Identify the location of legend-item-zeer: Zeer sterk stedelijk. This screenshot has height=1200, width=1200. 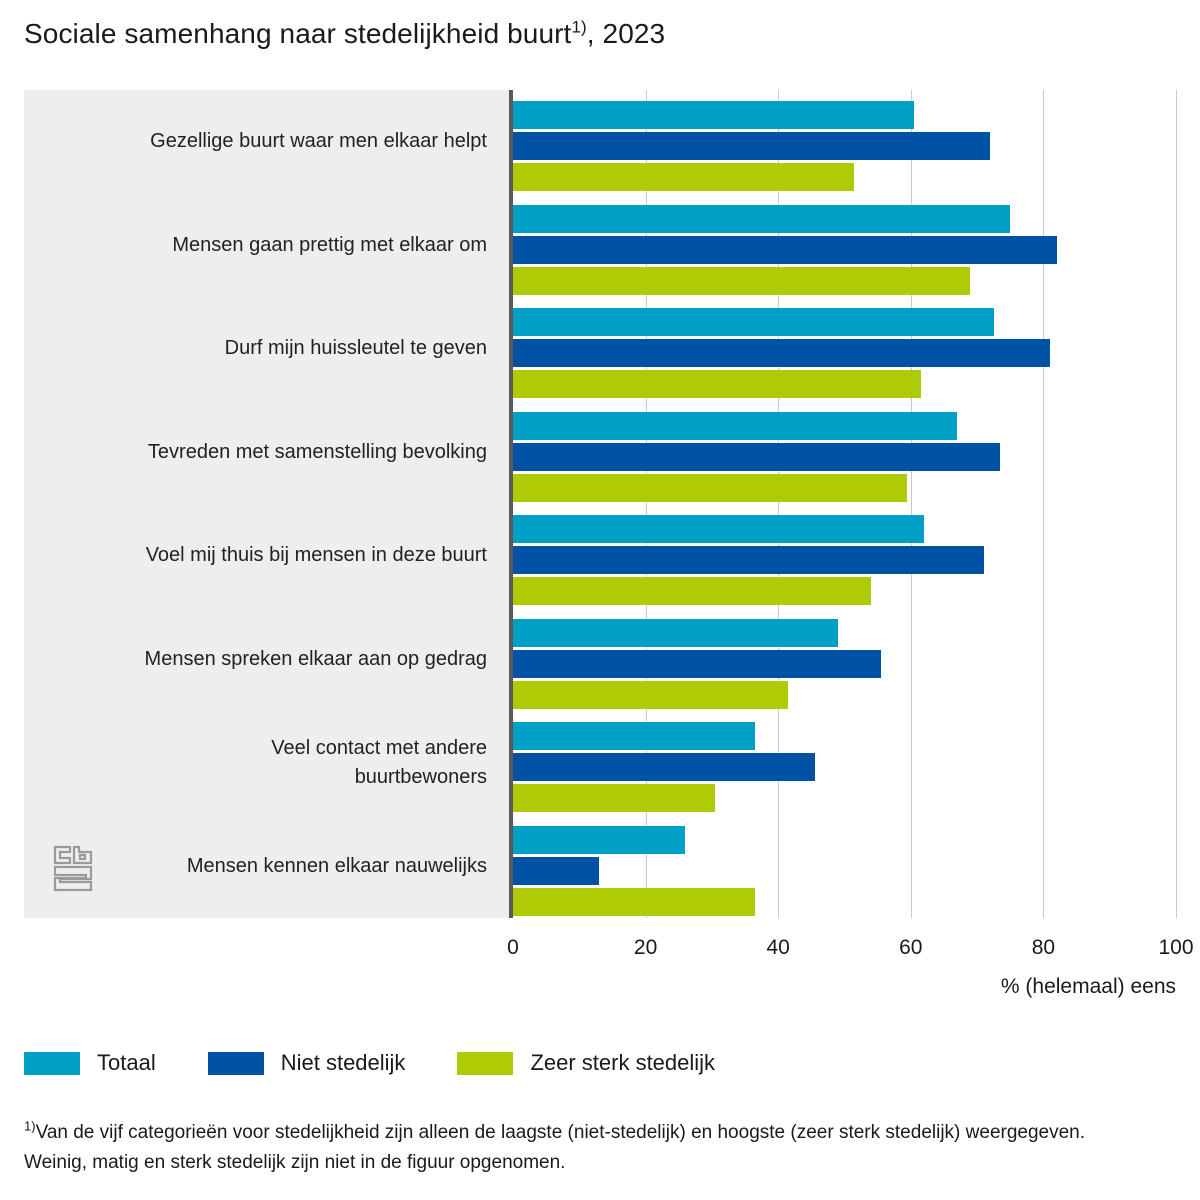
(586, 1063).